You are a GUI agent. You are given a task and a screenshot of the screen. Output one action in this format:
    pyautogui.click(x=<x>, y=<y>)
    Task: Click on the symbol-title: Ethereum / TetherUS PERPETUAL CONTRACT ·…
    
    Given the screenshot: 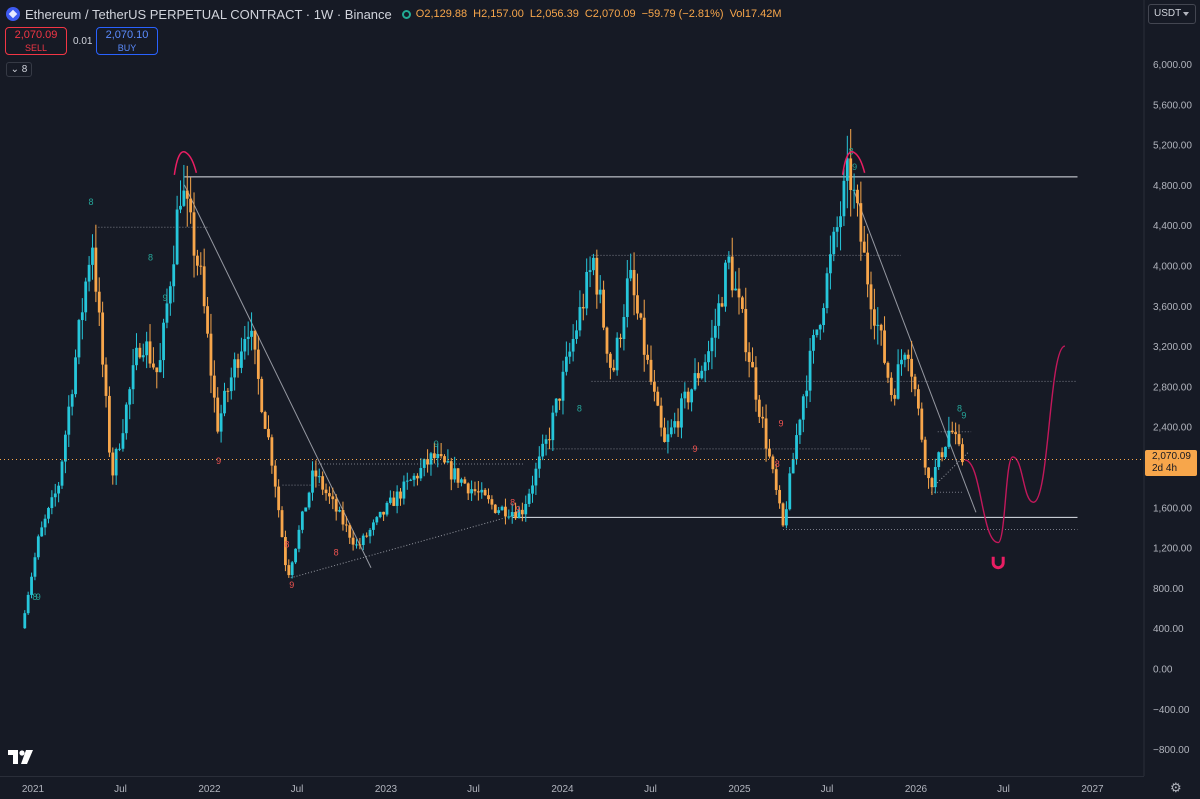 What is the action you would take?
    pyautogui.click(x=208, y=14)
    